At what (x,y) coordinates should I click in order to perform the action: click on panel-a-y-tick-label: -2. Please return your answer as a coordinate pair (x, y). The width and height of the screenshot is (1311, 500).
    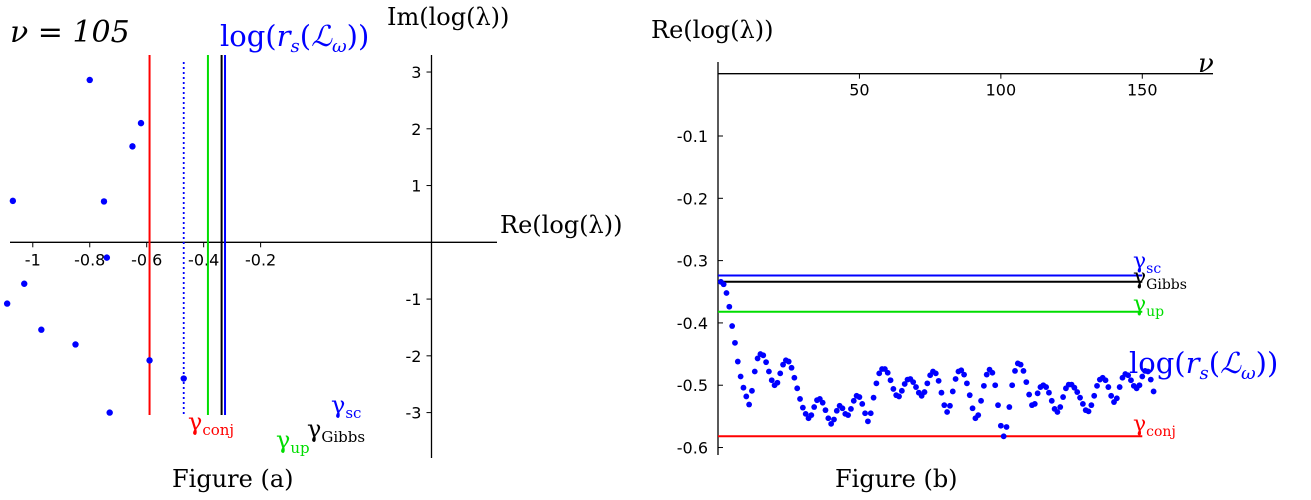
    Looking at the image, I should click on (414, 356).